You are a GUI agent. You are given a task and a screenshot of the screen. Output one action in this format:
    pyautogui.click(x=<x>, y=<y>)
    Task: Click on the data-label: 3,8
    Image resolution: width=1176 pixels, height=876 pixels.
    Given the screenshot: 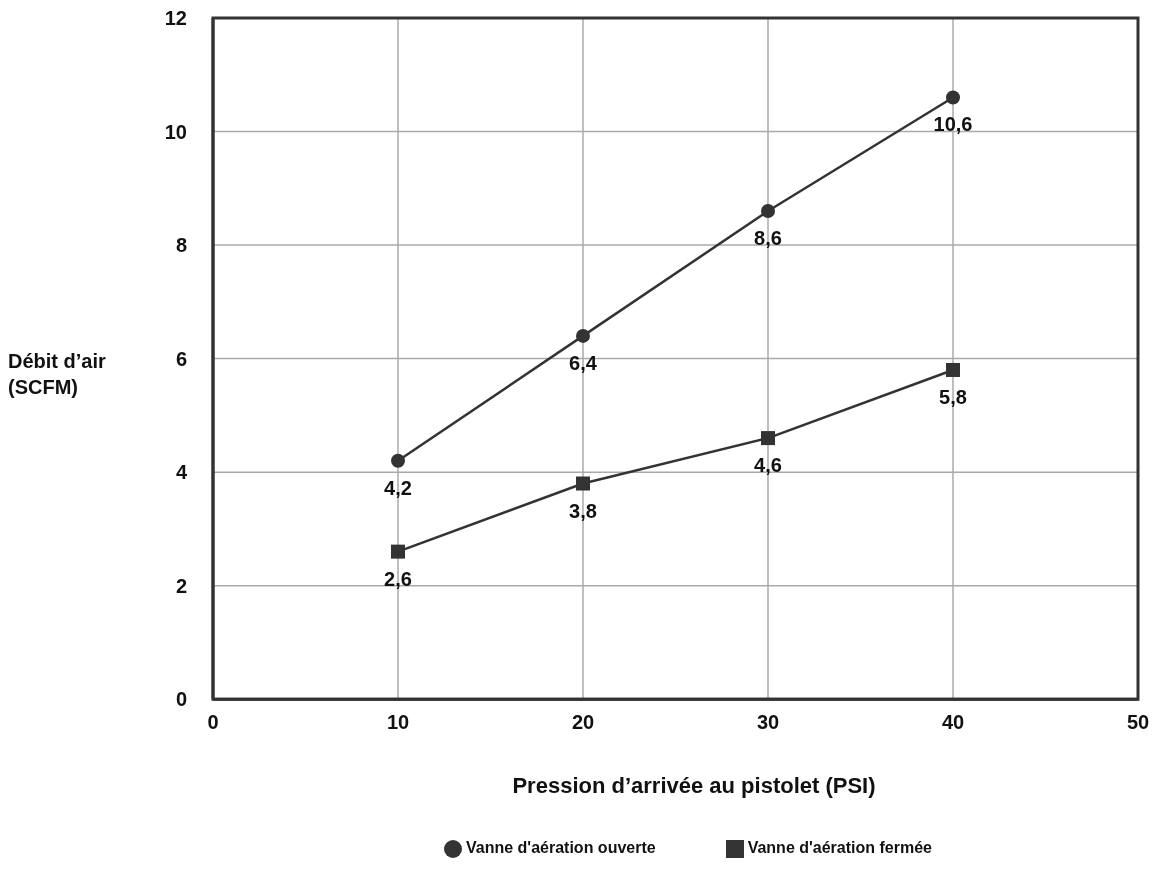 What is the action you would take?
    pyautogui.click(x=583, y=510)
    